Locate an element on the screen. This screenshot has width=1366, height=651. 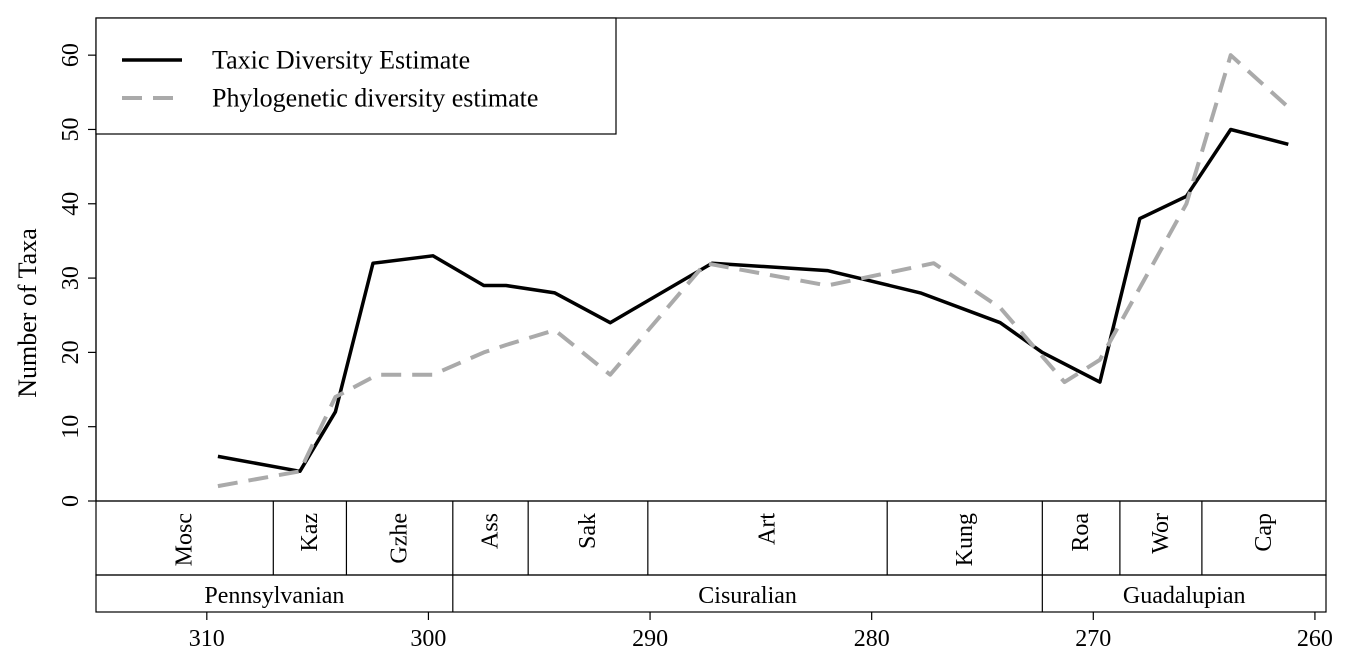
stage-bar-frame is located at coordinates (711, 538).